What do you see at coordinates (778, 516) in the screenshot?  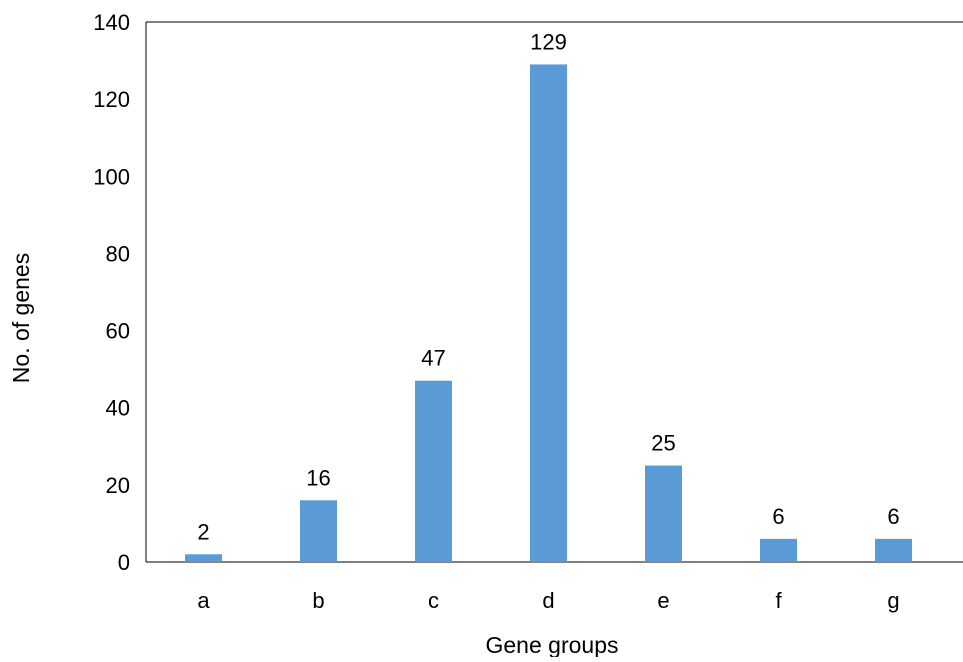 I see `data-label-f: 6` at bounding box center [778, 516].